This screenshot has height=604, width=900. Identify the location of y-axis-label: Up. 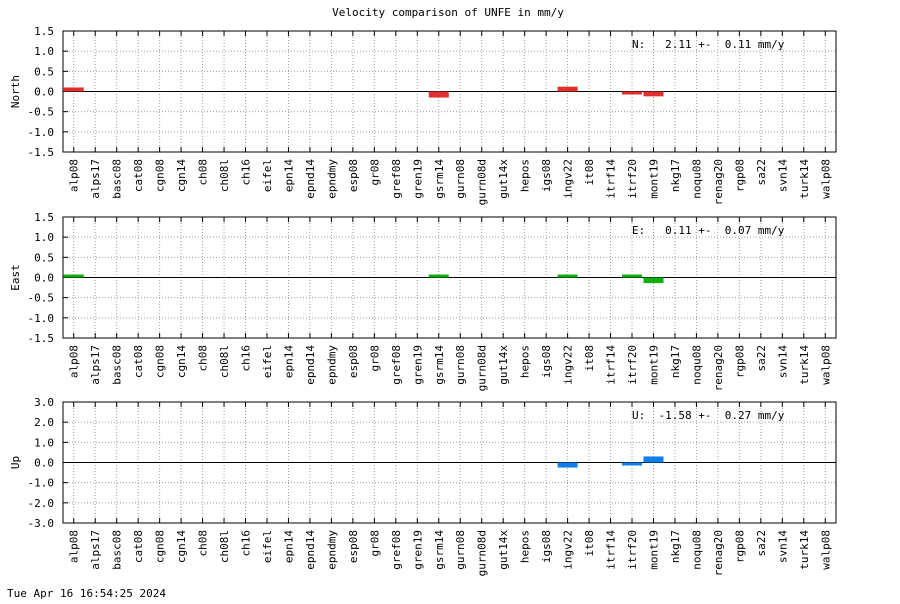
(15, 462).